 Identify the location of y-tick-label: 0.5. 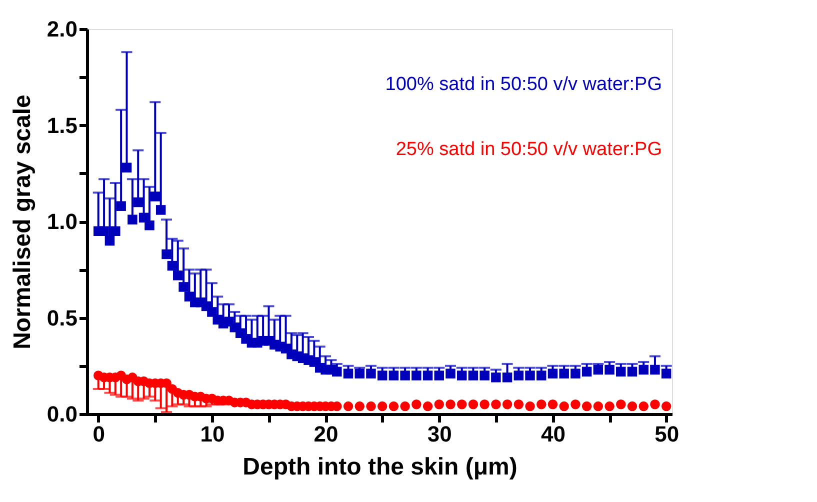
(62, 317).